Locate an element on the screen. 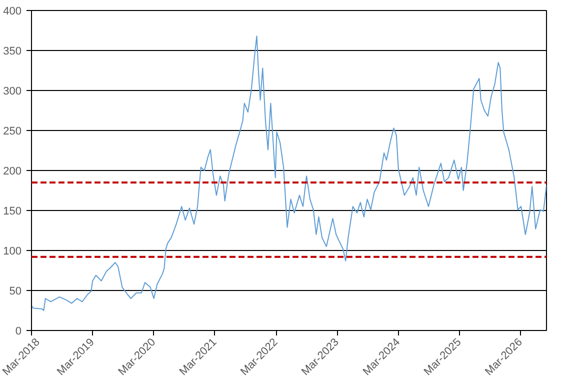 This screenshot has width=572, height=385. y-tick-label: 250 is located at coordinates (12, 132).